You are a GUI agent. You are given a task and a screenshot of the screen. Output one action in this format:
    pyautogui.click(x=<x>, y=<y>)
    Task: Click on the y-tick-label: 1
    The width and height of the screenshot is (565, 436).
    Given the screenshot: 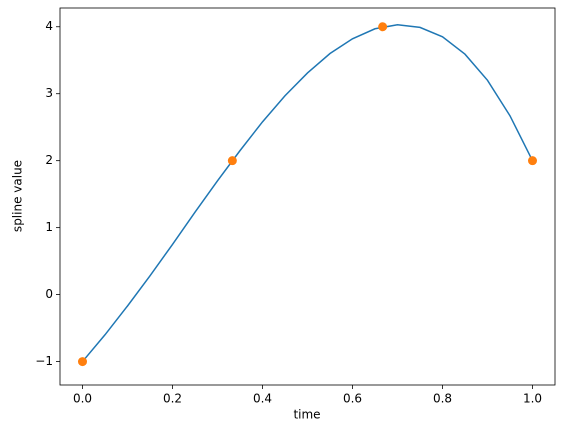 What is the action you would take?
    pyautogui.click(x=49, y=227)
    